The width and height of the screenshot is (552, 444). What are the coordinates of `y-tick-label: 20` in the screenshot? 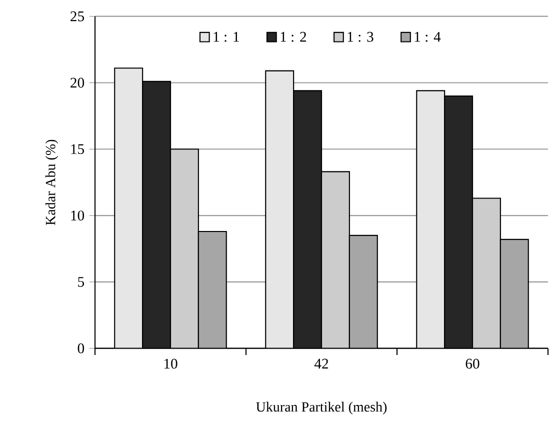 It's located at (77, 83).